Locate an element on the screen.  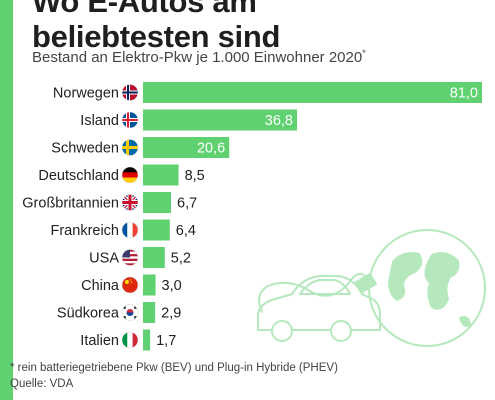
value-label: 6,7 is located at coordinates (187, 204).